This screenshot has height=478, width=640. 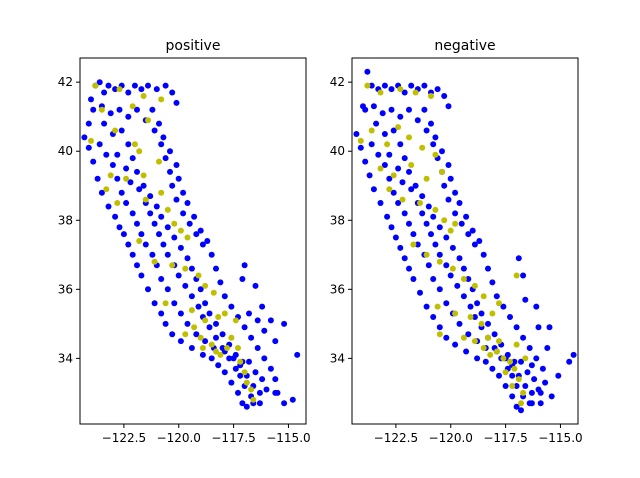 What do you see at coordinates (288, 438) in the screenshot?
I see `x-tick-label: −115.0` at bounding box center [288, 438].